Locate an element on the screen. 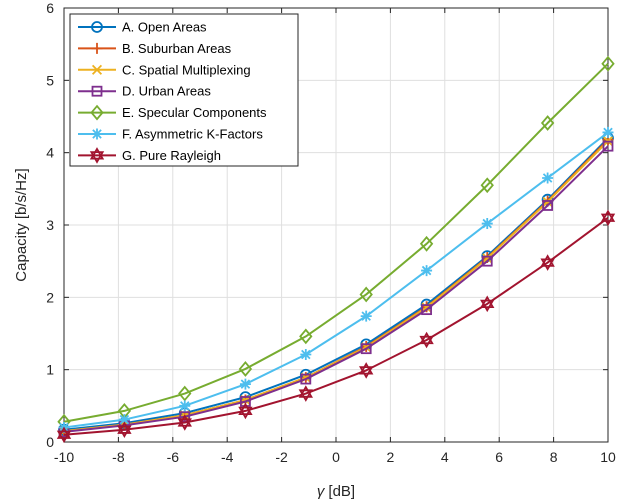 This screenshot has height=503, width=629. x-tick-label: -2 is located at coordinates (281, 457).